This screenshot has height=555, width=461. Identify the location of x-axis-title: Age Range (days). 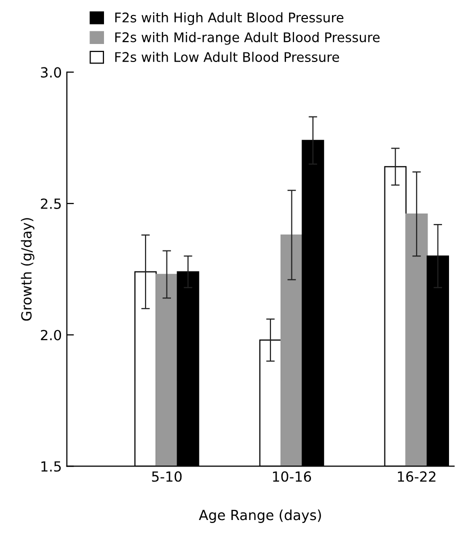
(259, 516).